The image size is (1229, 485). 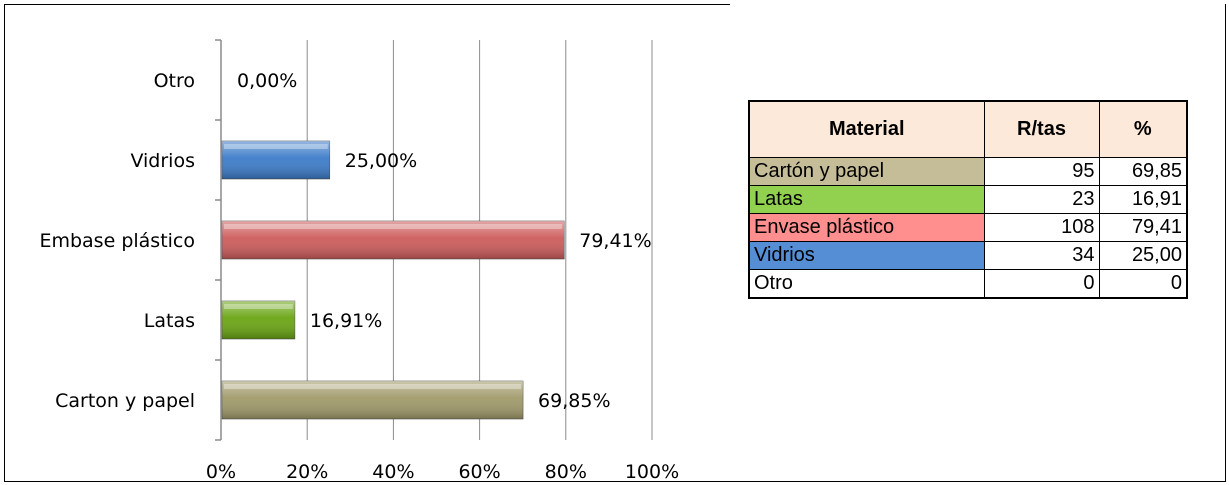 I want to click on table-row: Latas 23 16,91, so click(x=968, y=199).